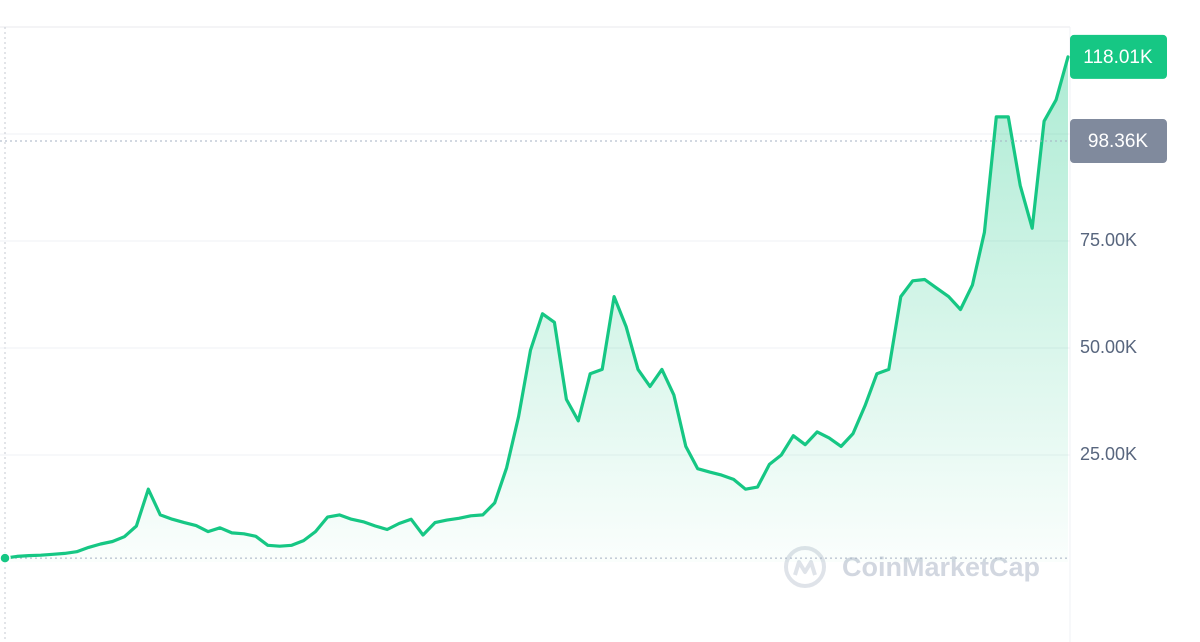 The width and height of the screenshot is (1200, 642). I want to click on start-point, so click(5, 558).